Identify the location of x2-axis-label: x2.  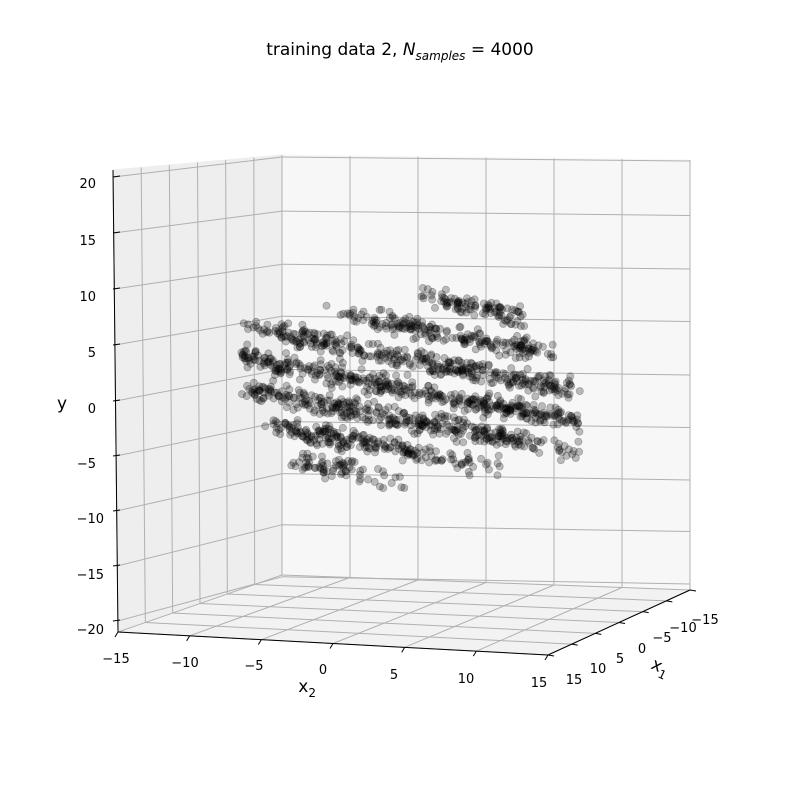
(307, 688).